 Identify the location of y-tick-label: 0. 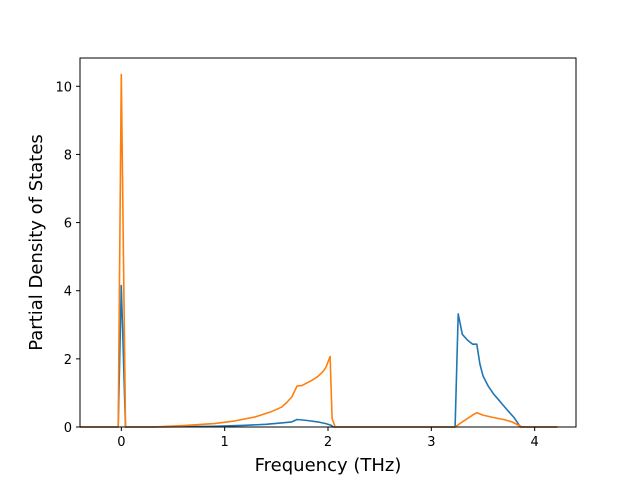
(68, 428).